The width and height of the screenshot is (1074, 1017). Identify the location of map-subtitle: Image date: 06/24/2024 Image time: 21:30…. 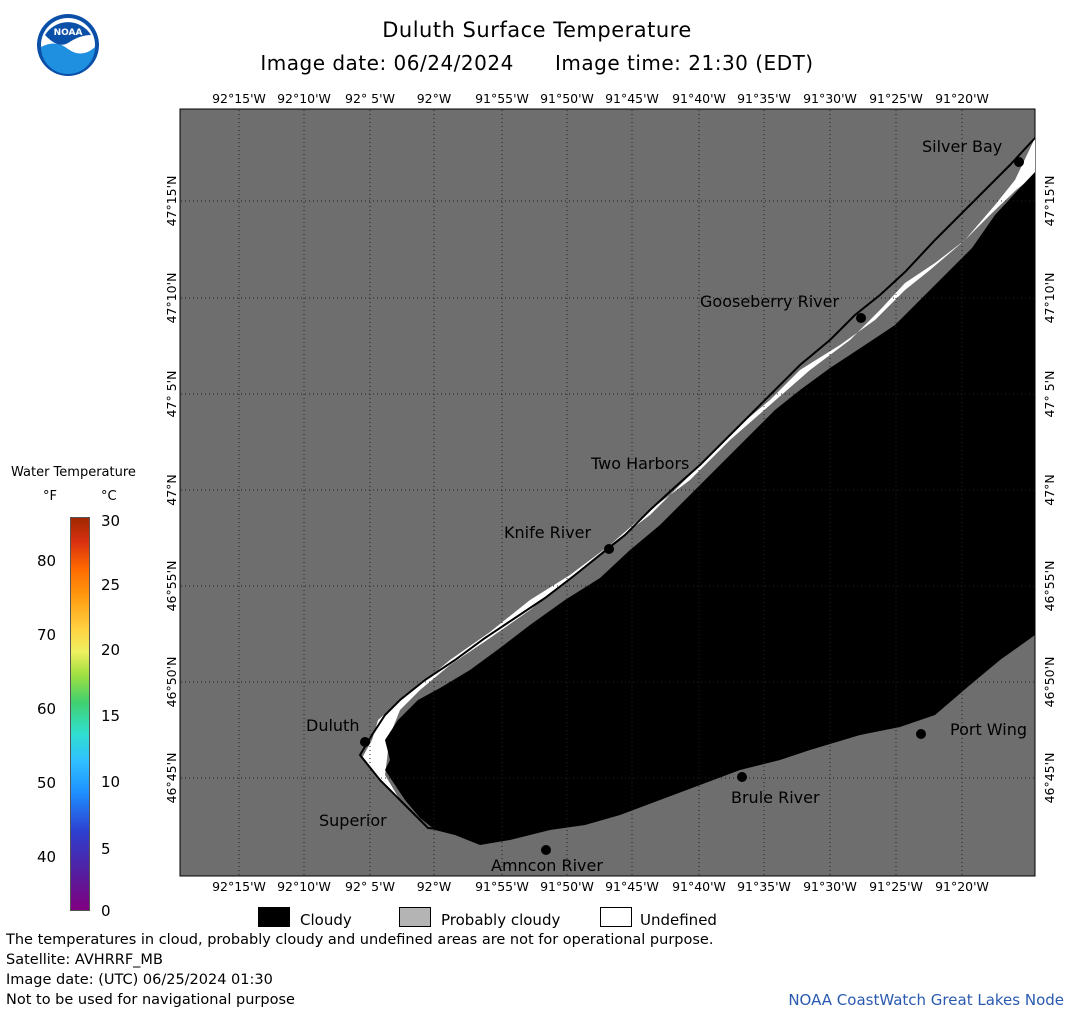
(537, 63).